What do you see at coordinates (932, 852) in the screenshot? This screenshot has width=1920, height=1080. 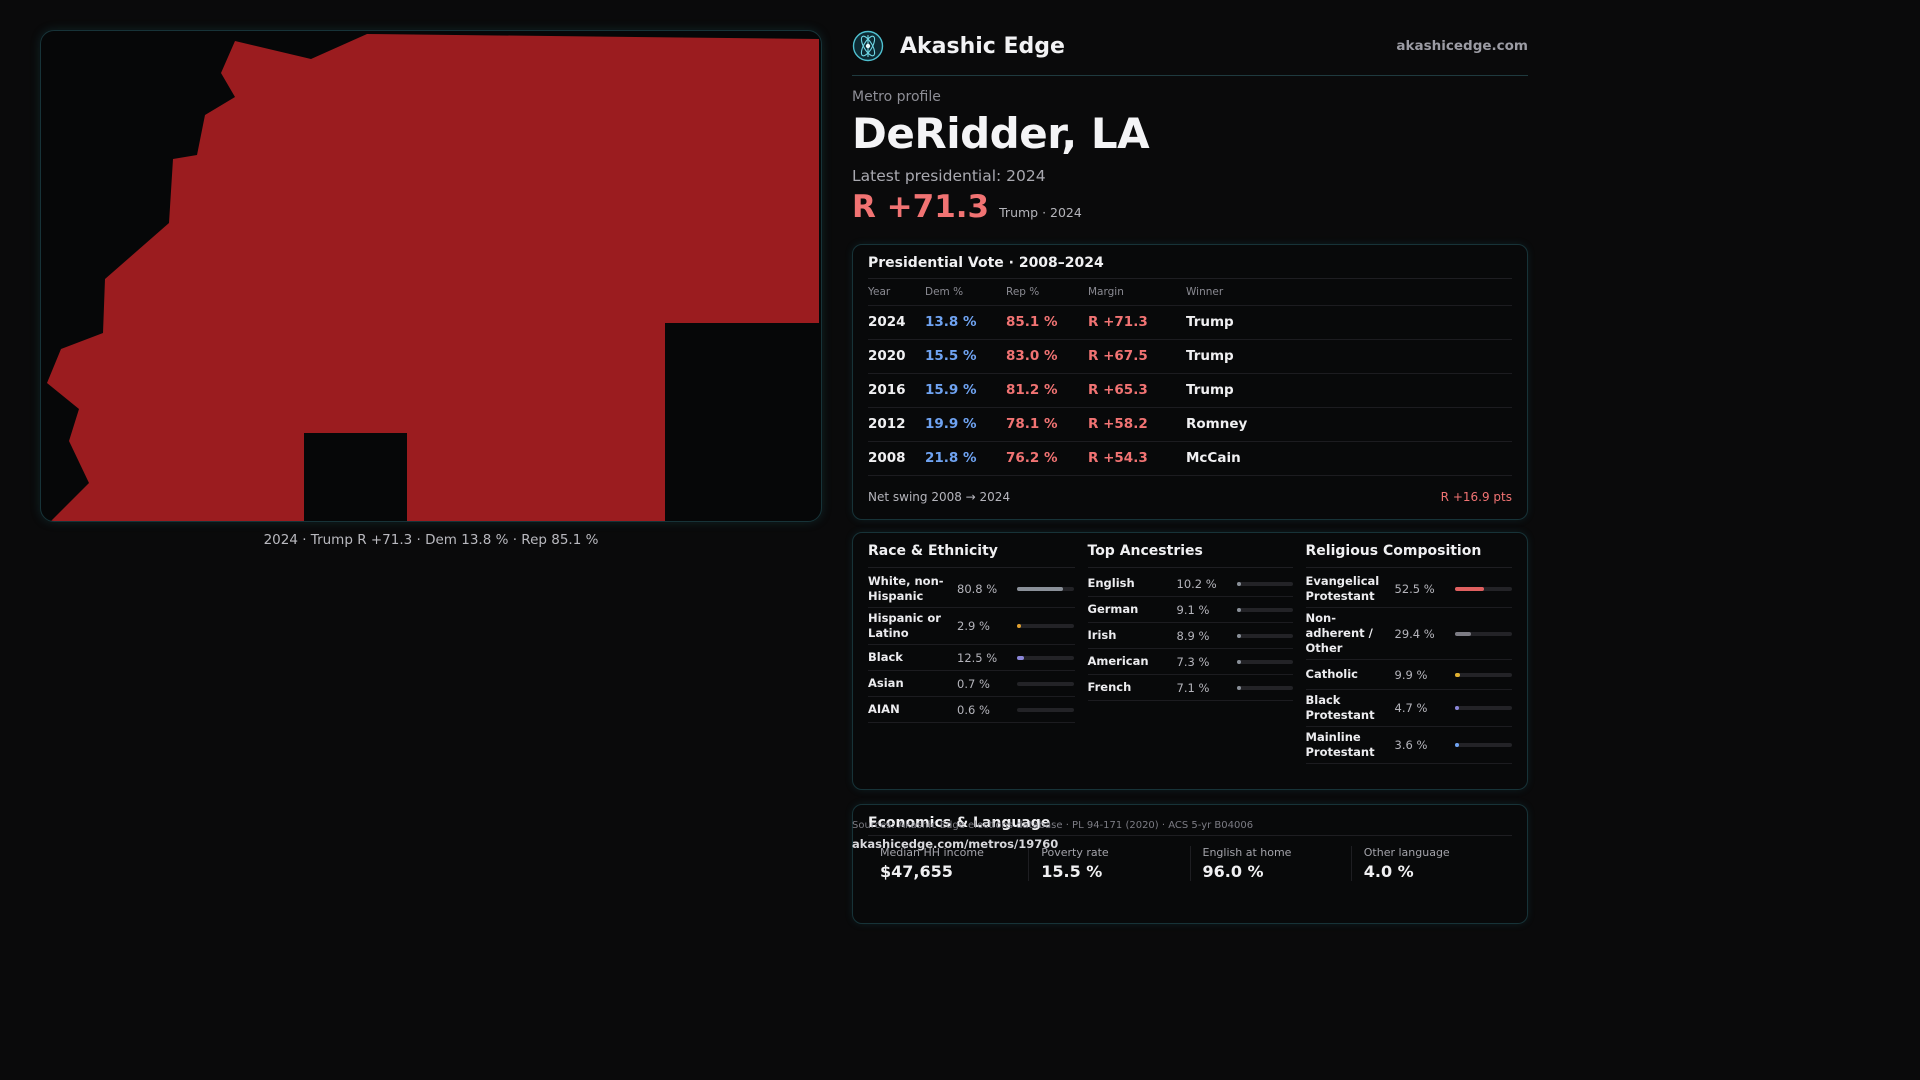 I see `stat-label: Median HH income` at bounding box center [932, 852].